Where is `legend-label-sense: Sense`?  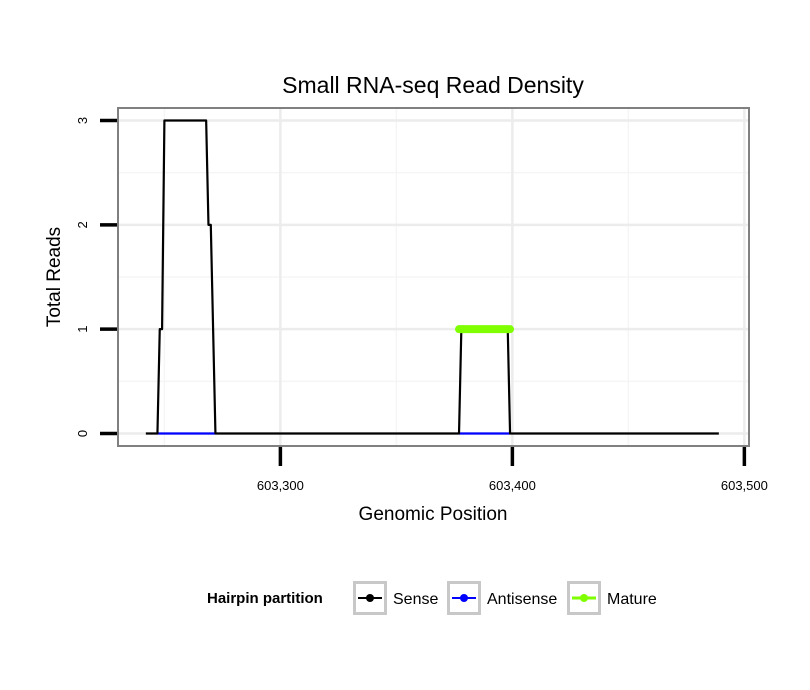 legend-label-sense: Sense is located at coordinates (415, 599).